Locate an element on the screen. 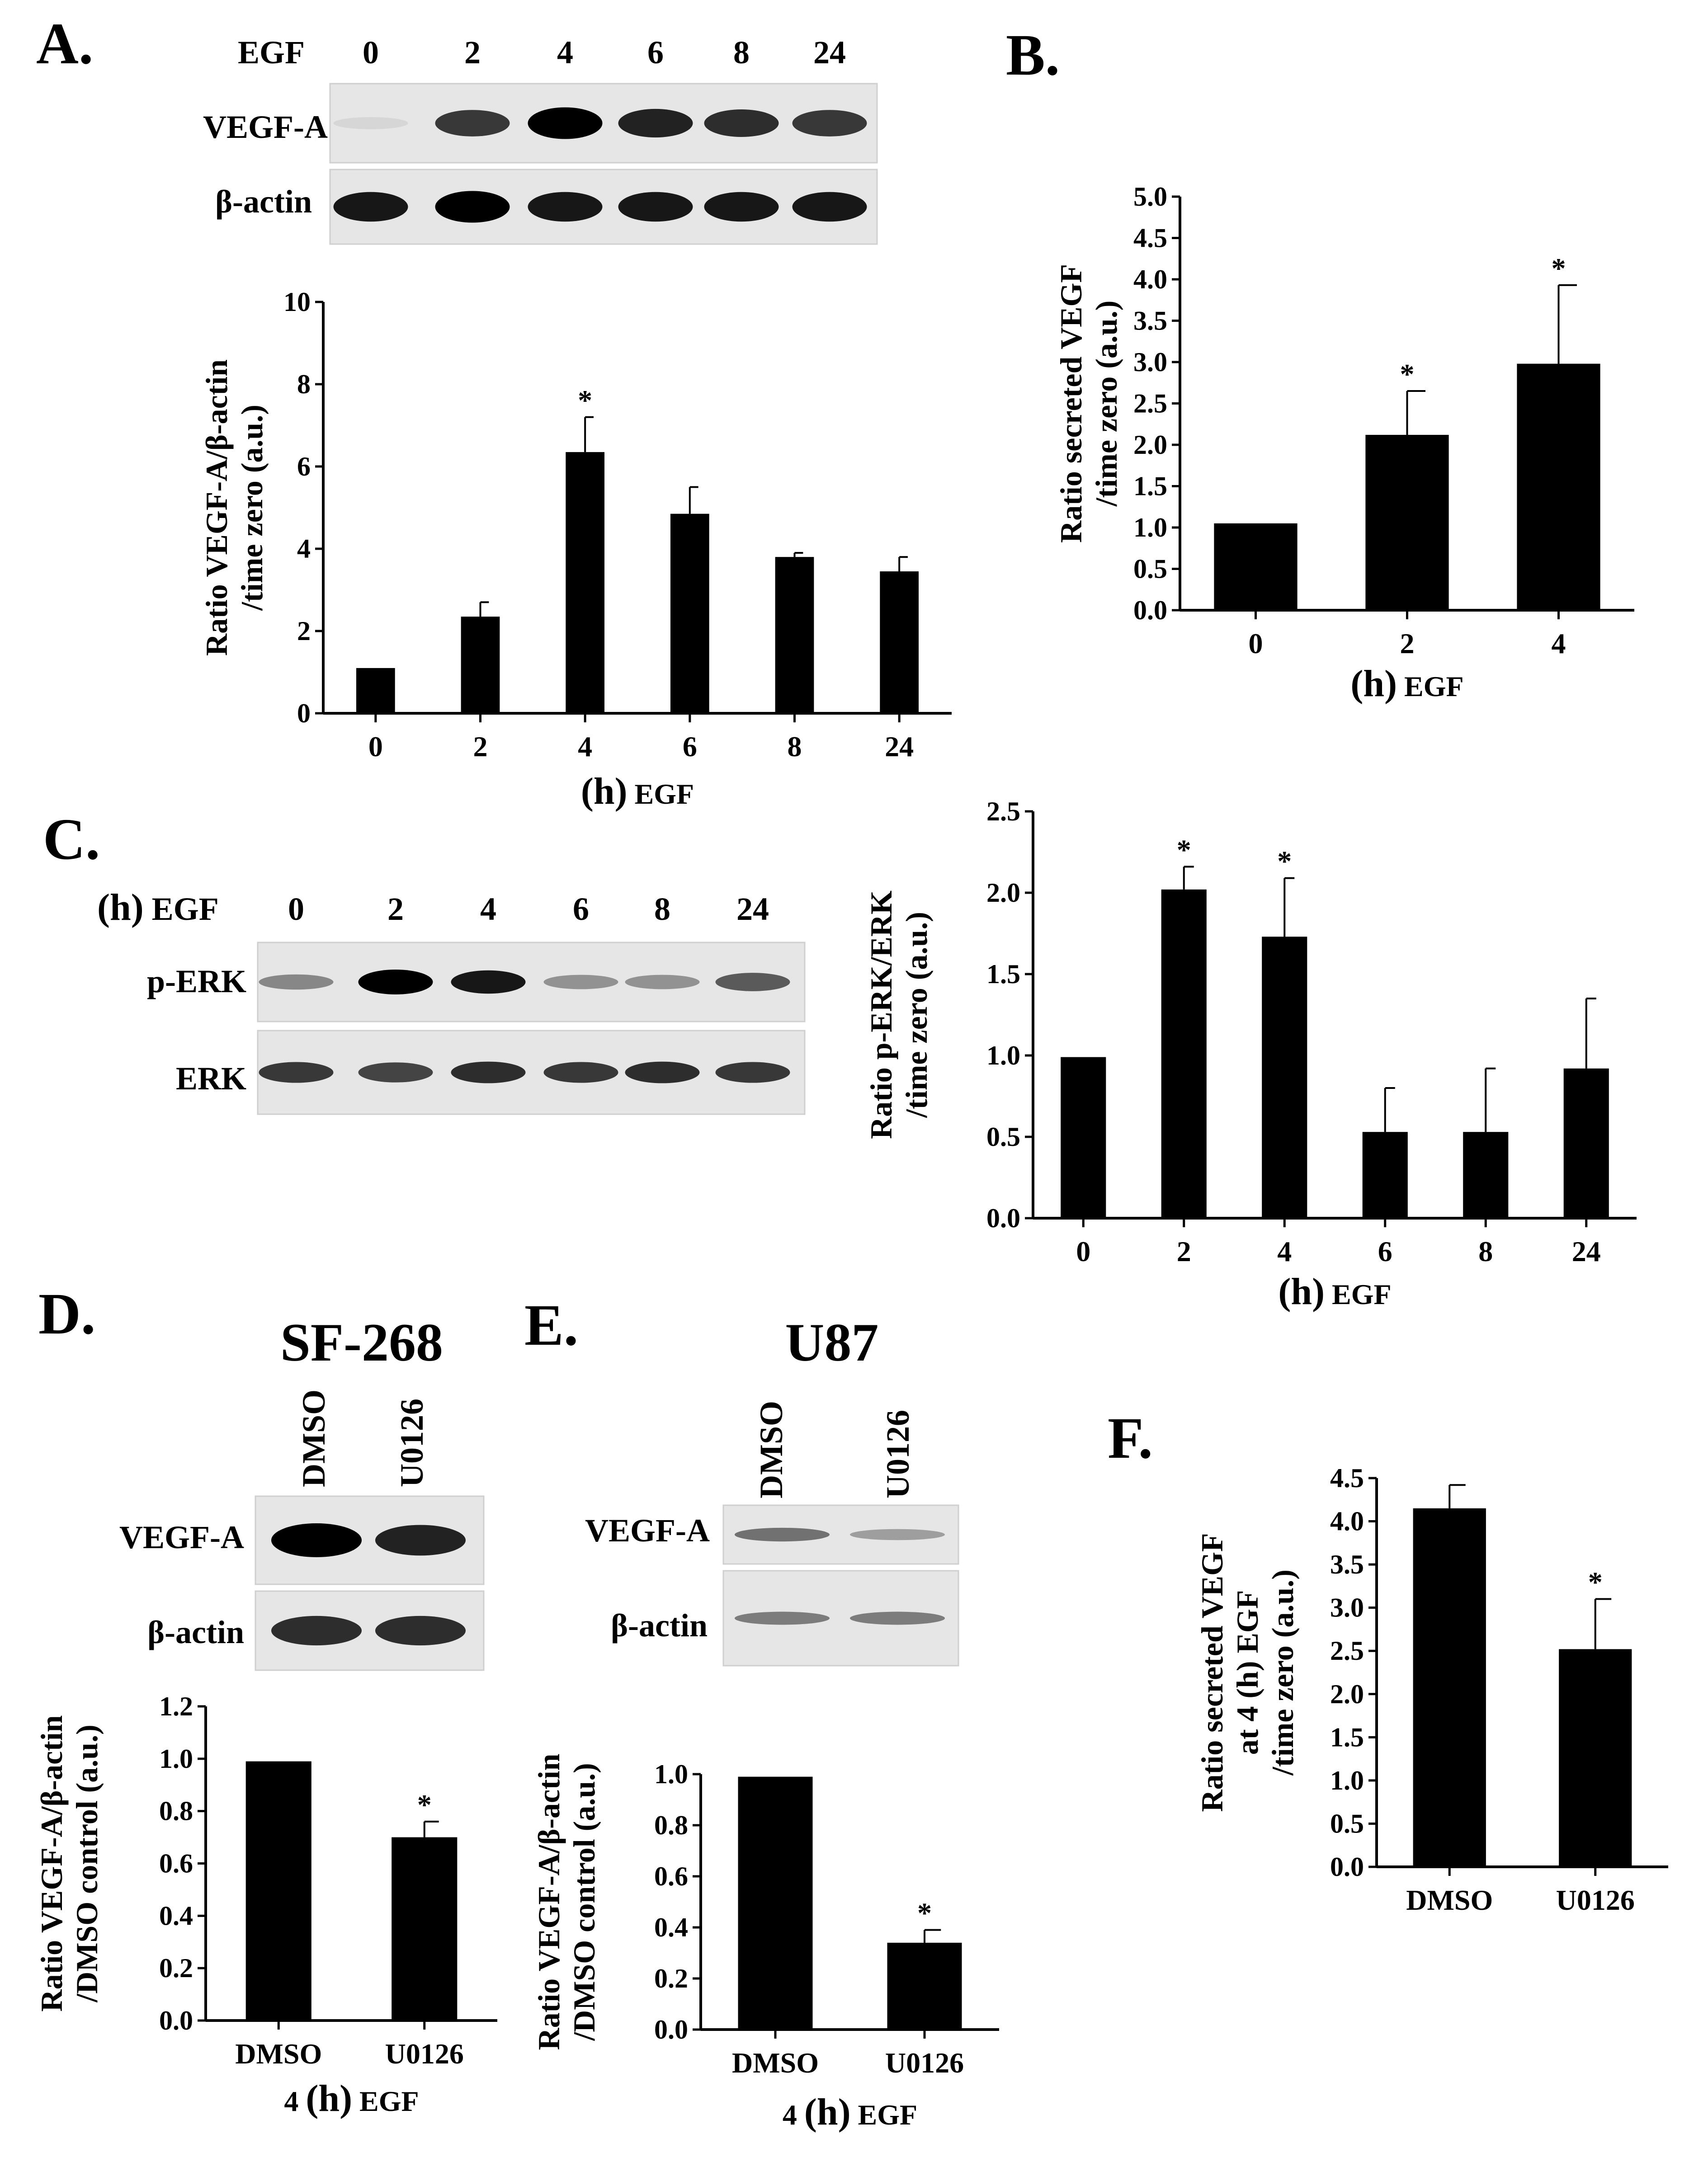 This screenshot has width=1708, height=2162. chart-c-xtick-label-0: 0 is located at coordinates (1083, 1251).